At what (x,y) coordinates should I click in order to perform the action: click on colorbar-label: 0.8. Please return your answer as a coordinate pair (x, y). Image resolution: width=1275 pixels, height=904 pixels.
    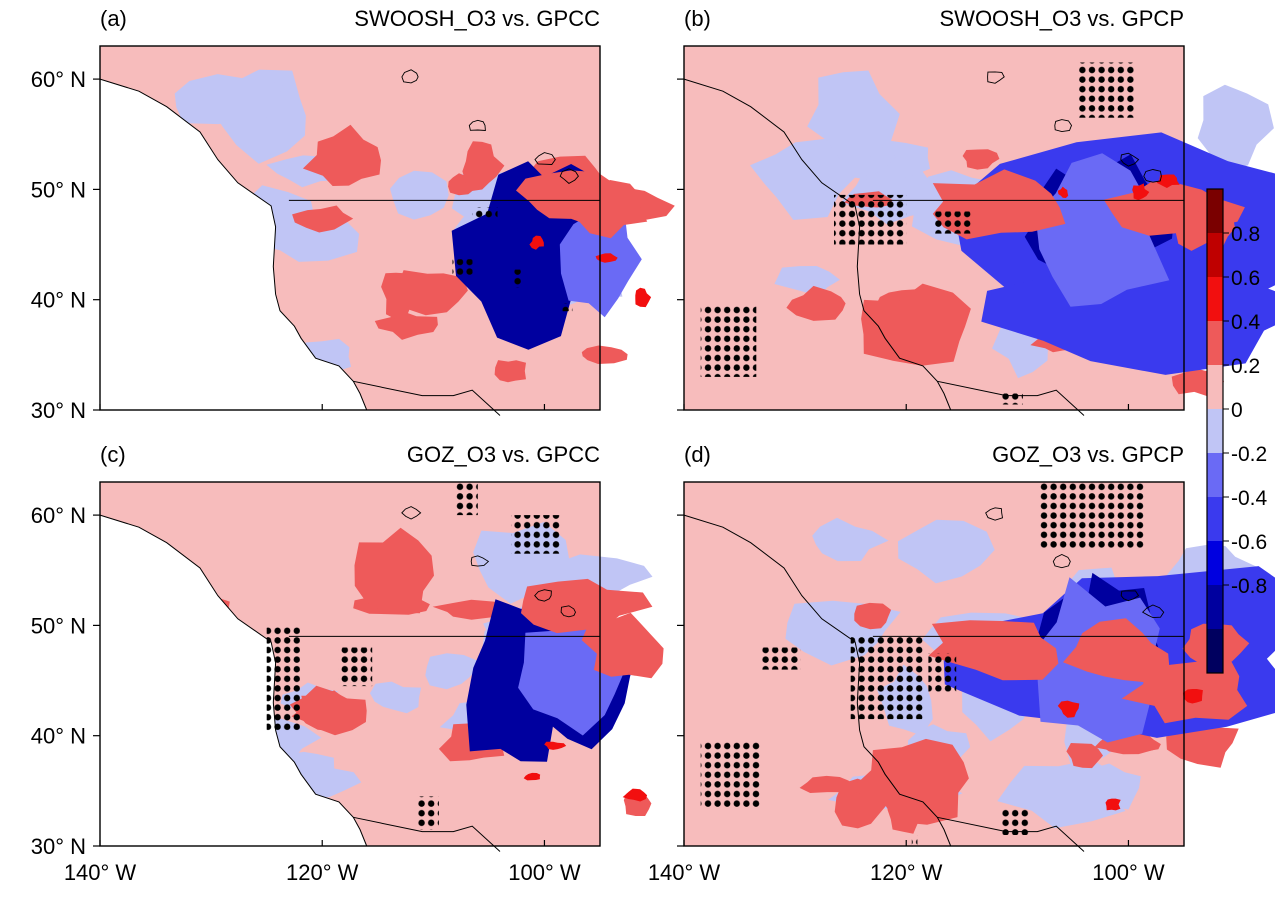
    Looking at the image, I should click on (1245, 234).